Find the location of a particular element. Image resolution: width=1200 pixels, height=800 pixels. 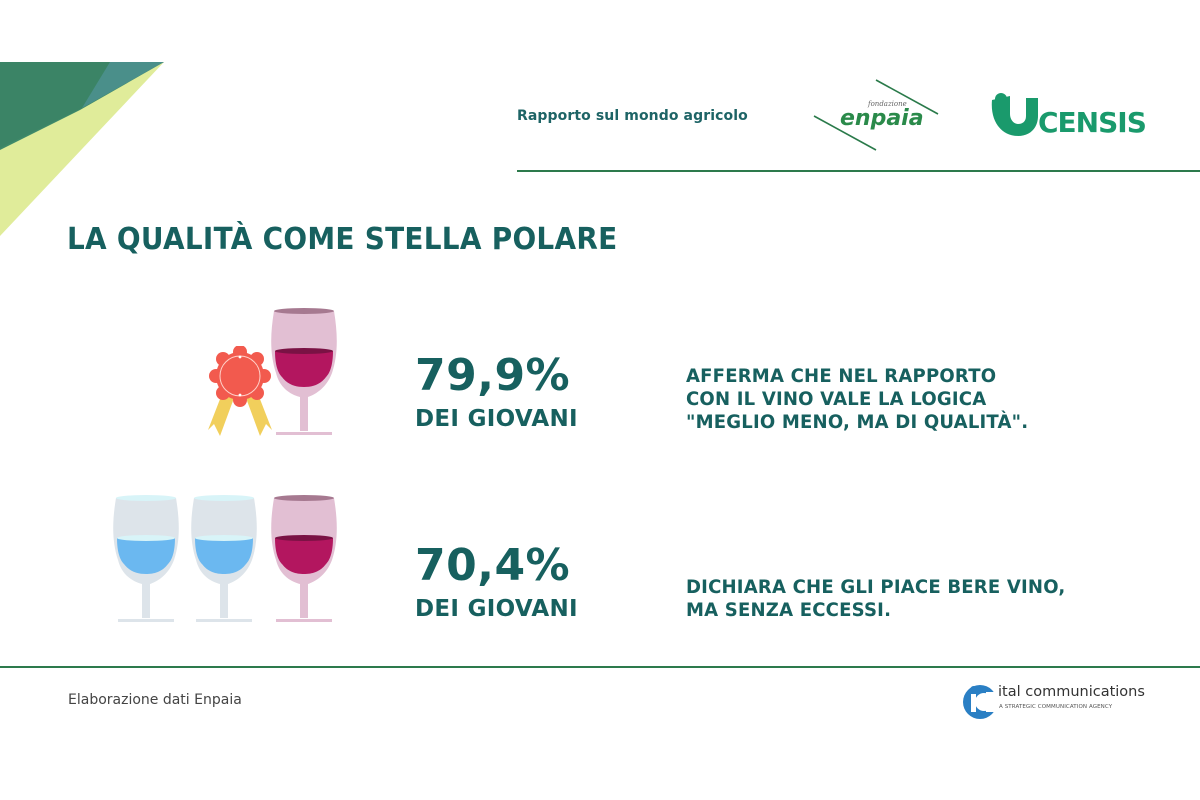

enpaia-logo: fondazione enpaia is located at coordinates (877, 116).